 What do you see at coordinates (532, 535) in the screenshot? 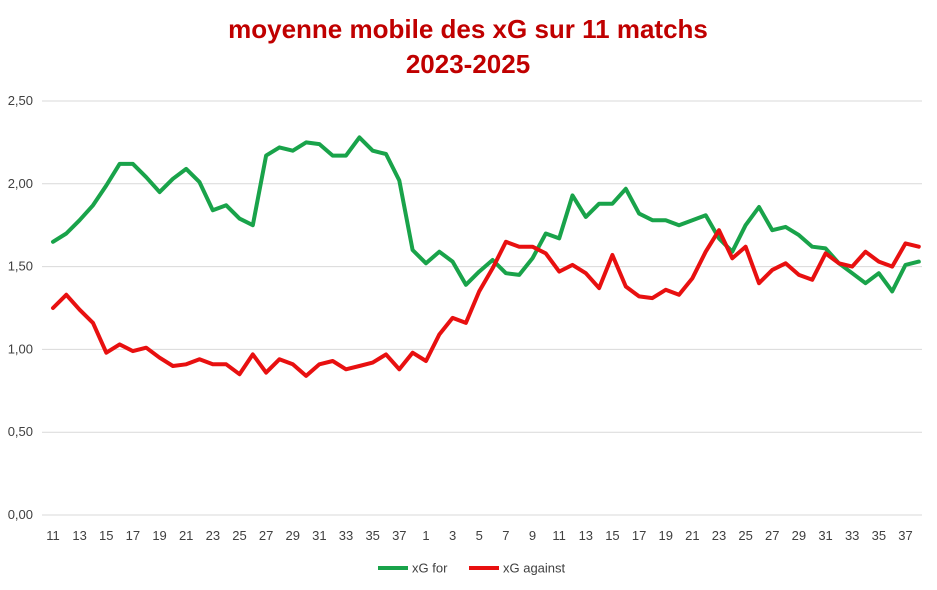
I see `x-tick-label: 9` at bounding box center [532, 535].